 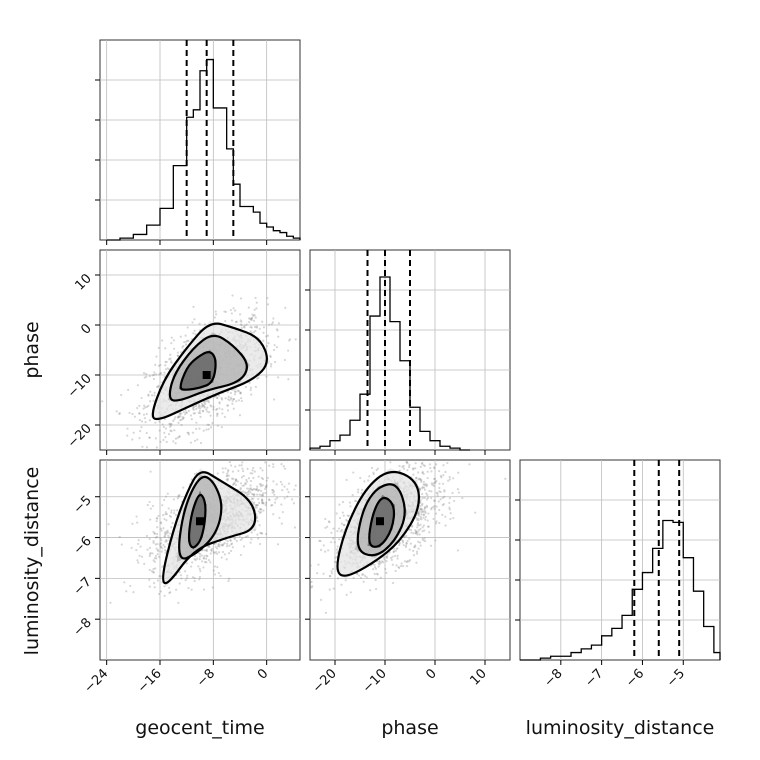 What do you see at coordinates (378, 523) in the screenshot?
I see `contour-line` at bounding box center [378, 523].